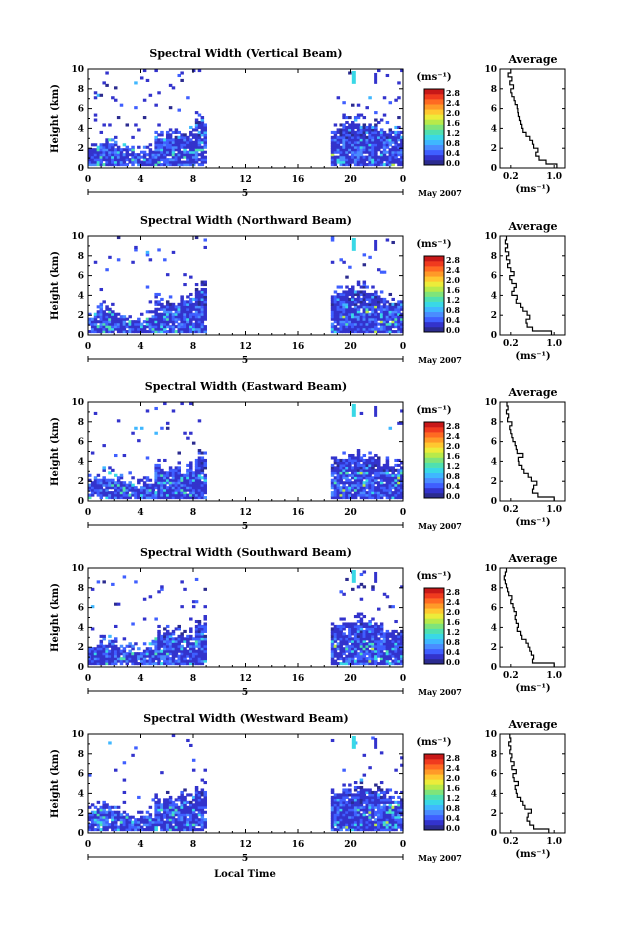 Image resolution: width=617 pixels, height=934 pixels. Describe the element at coordinates (88, 347) in the screenshot. I see `x-tick-label: 0` at that location.